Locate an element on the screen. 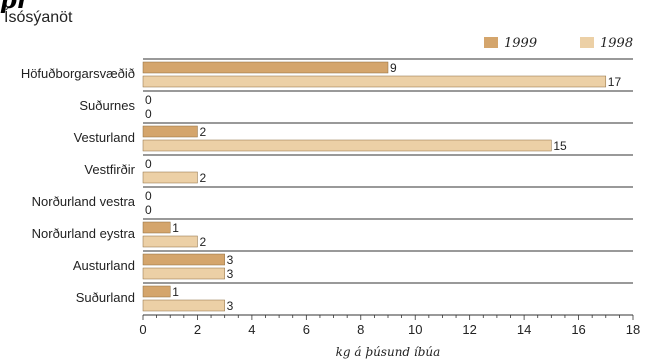 The width and height of the screenshot is (645, 362). x-tick-label: 8 is located at coordinates (360, 329).